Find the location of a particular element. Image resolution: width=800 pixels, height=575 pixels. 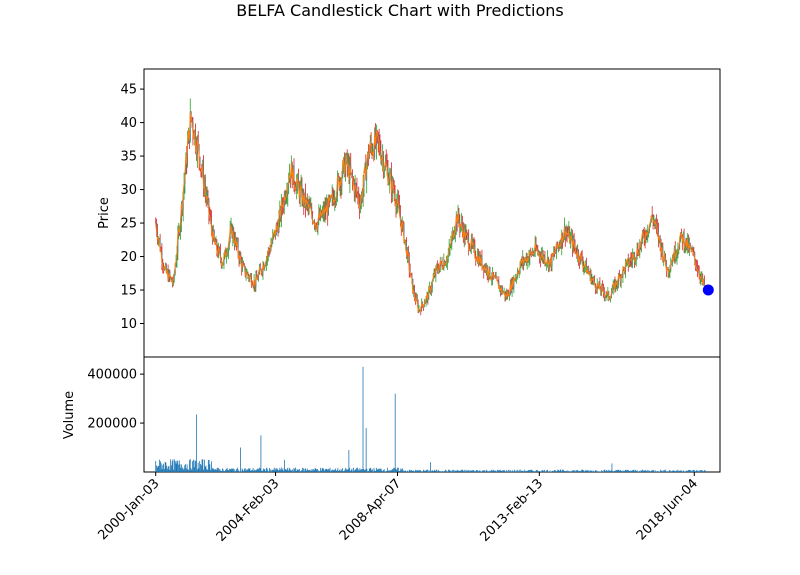

volume-y-axis-label: Volume is located at coordinates (69, 415).